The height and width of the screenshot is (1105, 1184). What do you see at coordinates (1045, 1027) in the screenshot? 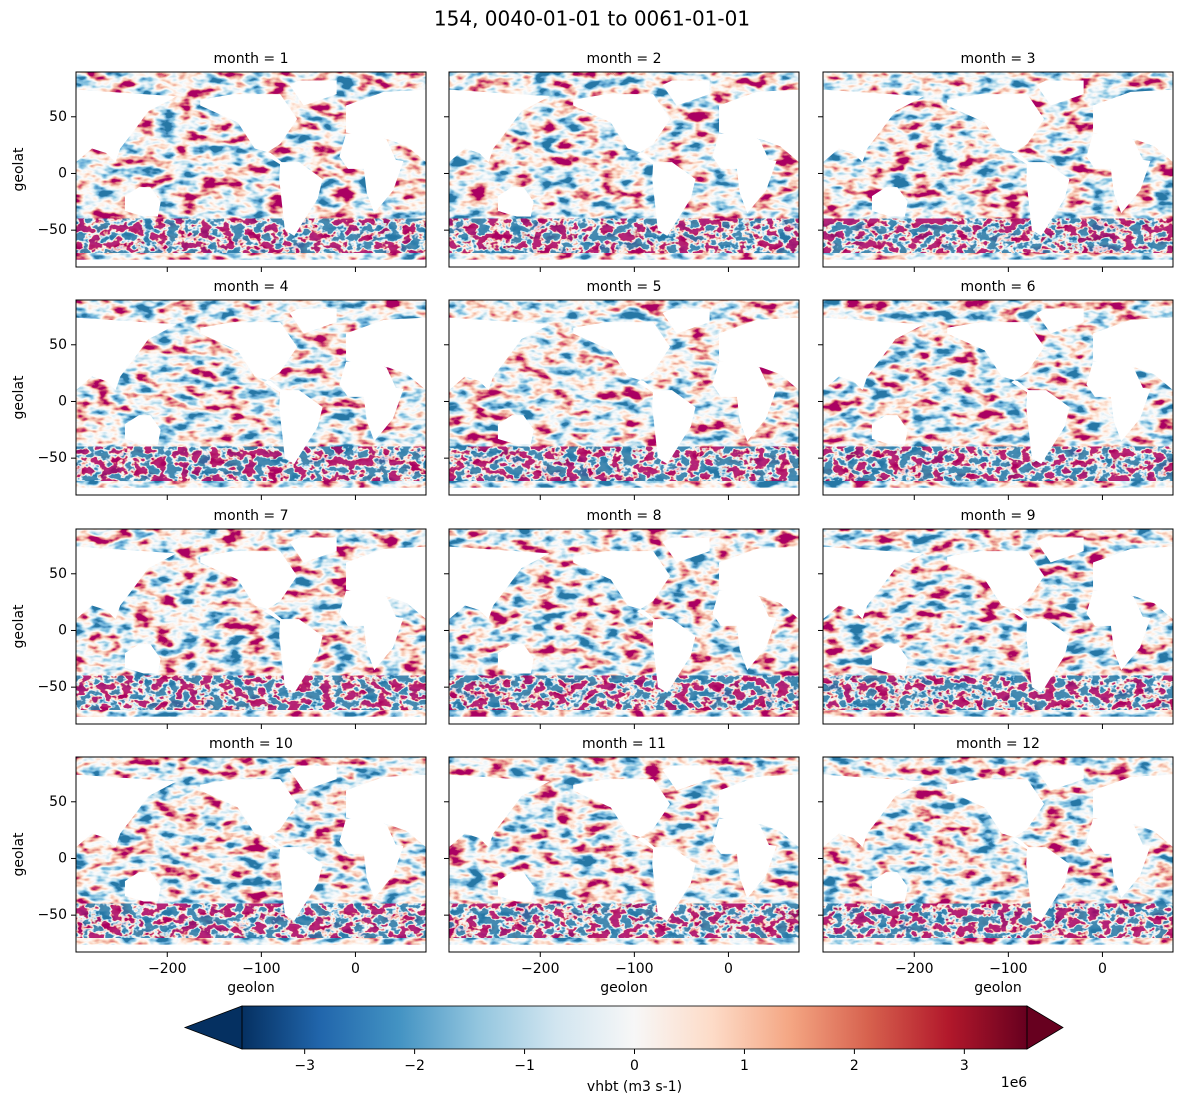
I see `colorbar-extend-high` at bounding box center [1045, 1027].